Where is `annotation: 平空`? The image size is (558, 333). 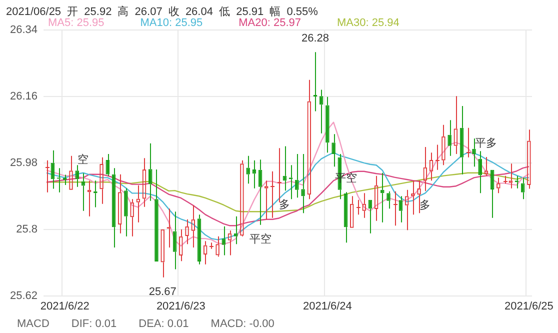 annotation: 平空 is located at coordinates (260, 239).